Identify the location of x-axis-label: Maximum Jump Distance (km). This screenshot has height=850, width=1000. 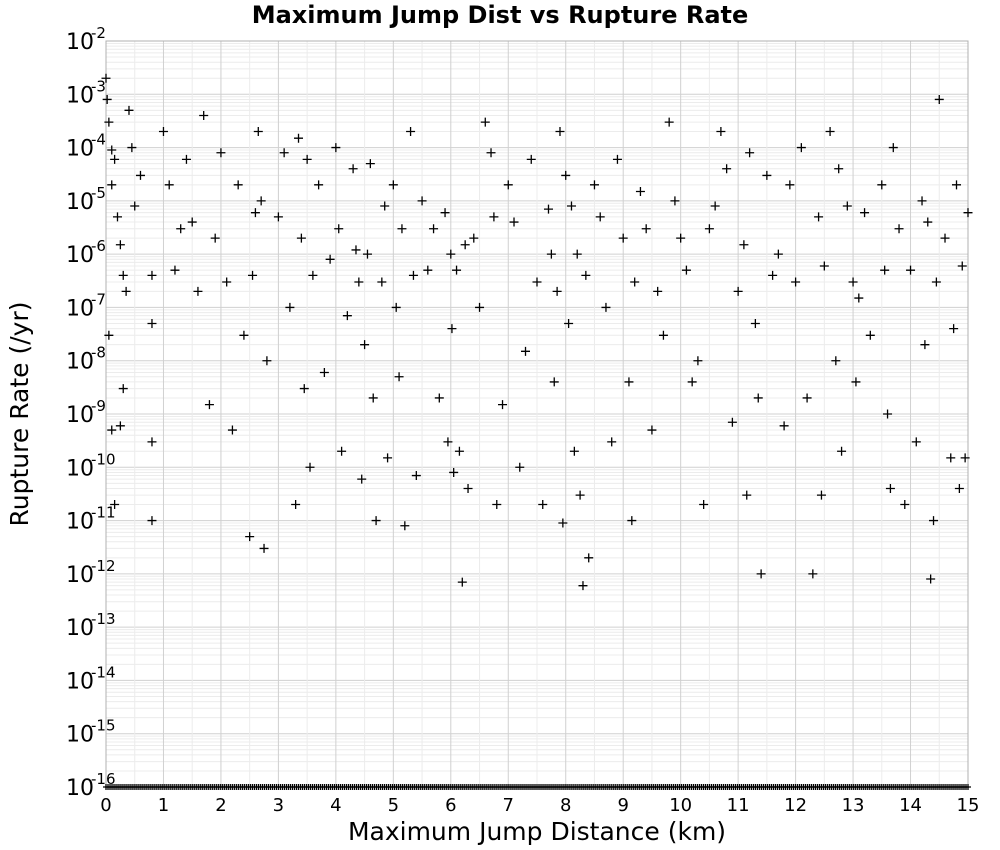
(537, 831).